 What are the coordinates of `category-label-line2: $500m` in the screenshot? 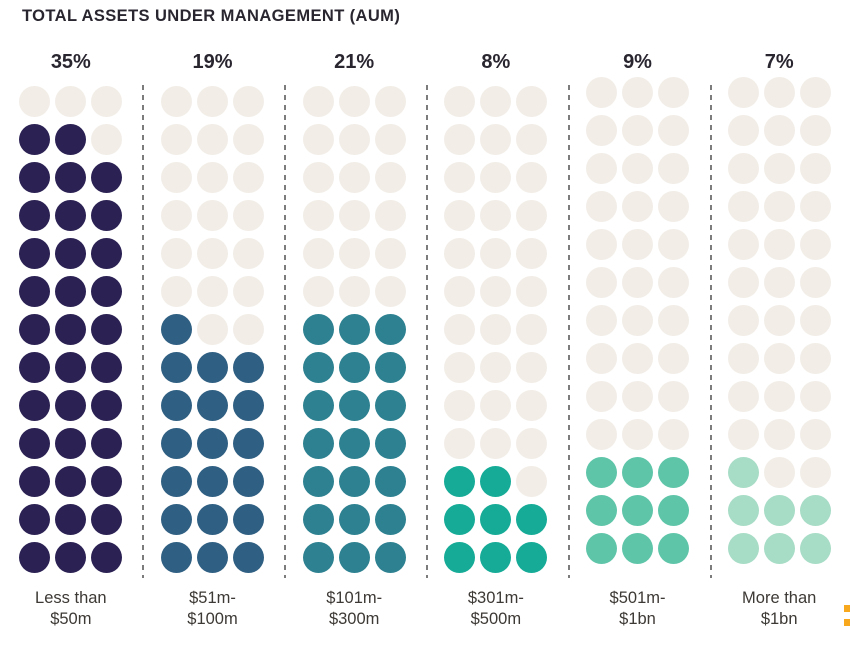 It's located at (496, 619).